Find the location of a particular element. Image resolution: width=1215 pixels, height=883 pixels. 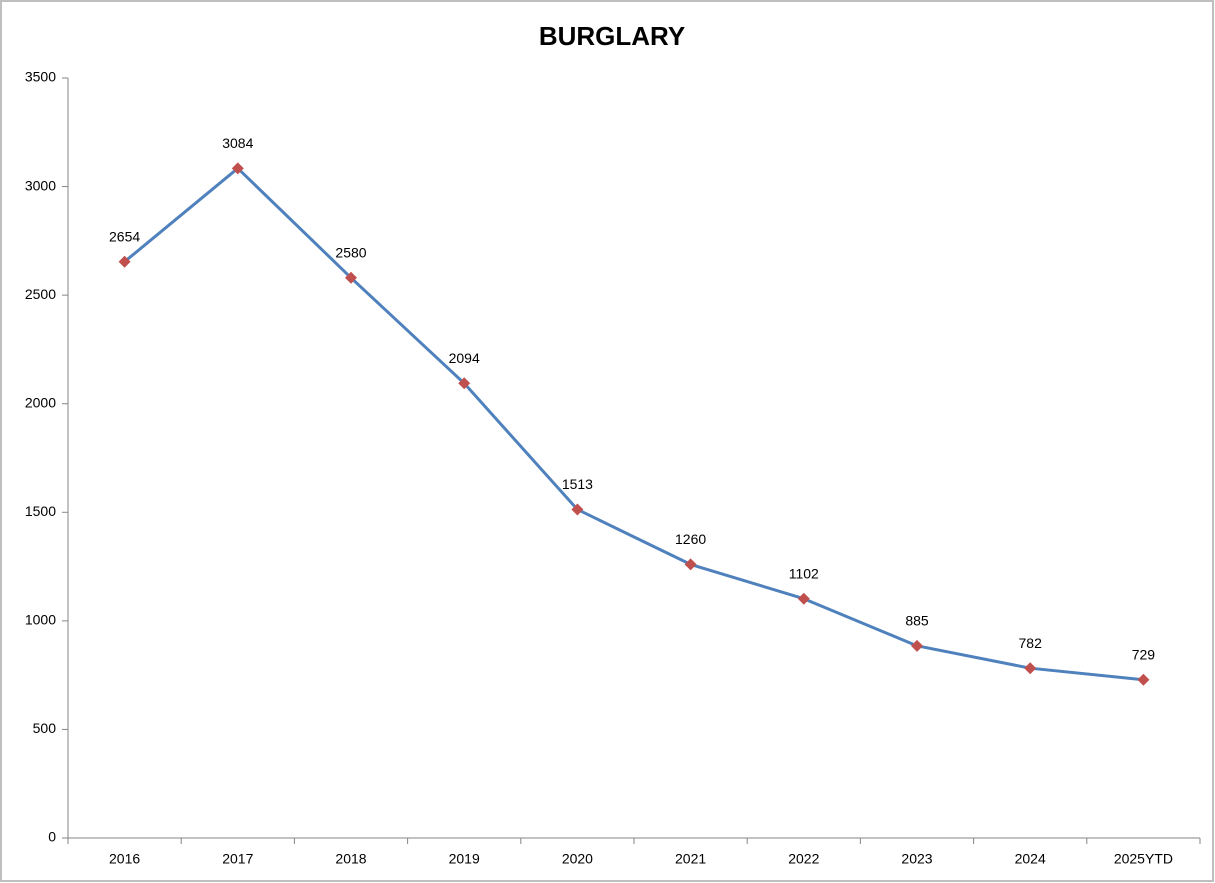

x-tick-label: 2022 is located at coordinates (803, 859).